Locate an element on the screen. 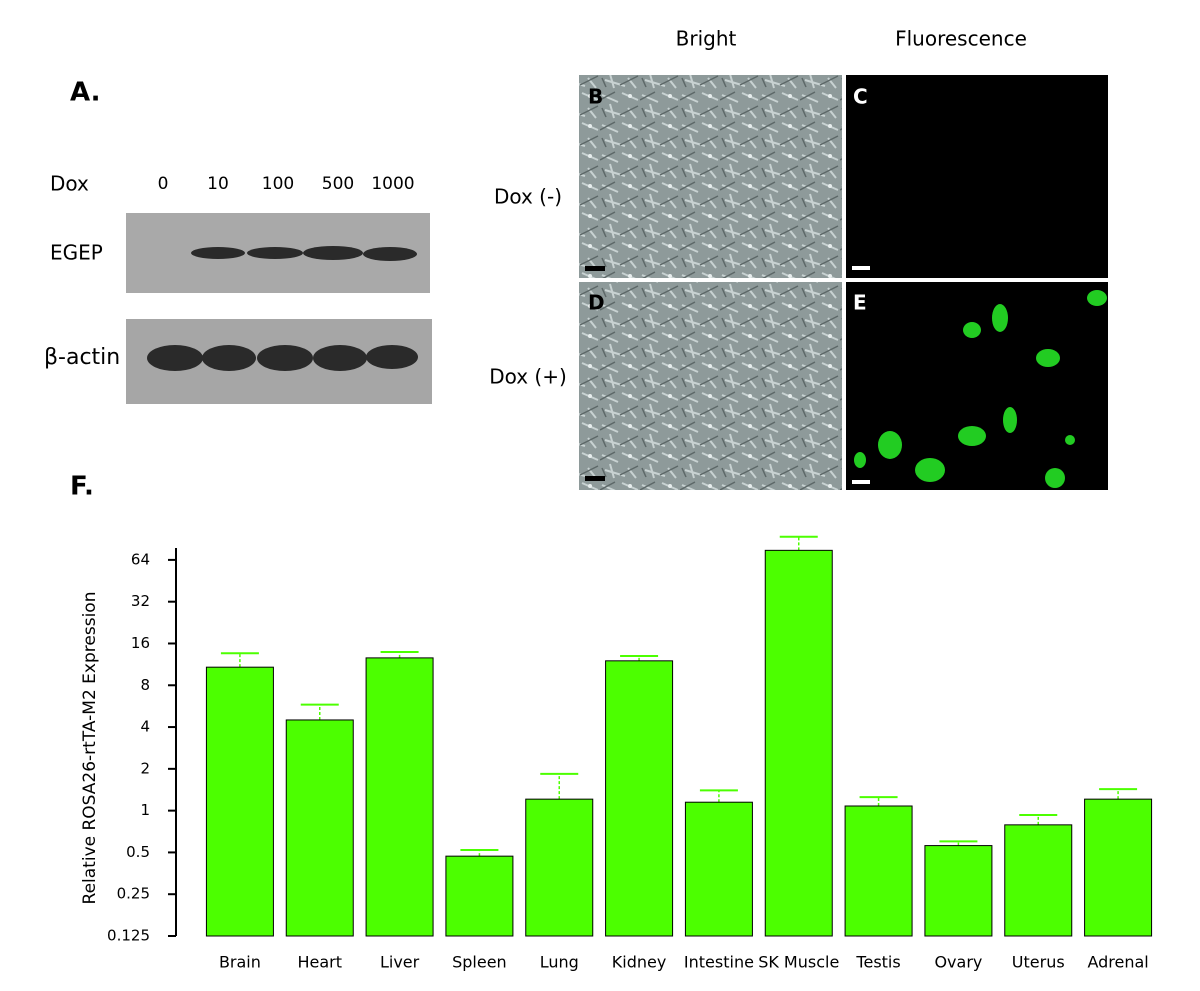 This screenshot has width=1200, height=991. scale-bars is located at coordinates (727, 375).